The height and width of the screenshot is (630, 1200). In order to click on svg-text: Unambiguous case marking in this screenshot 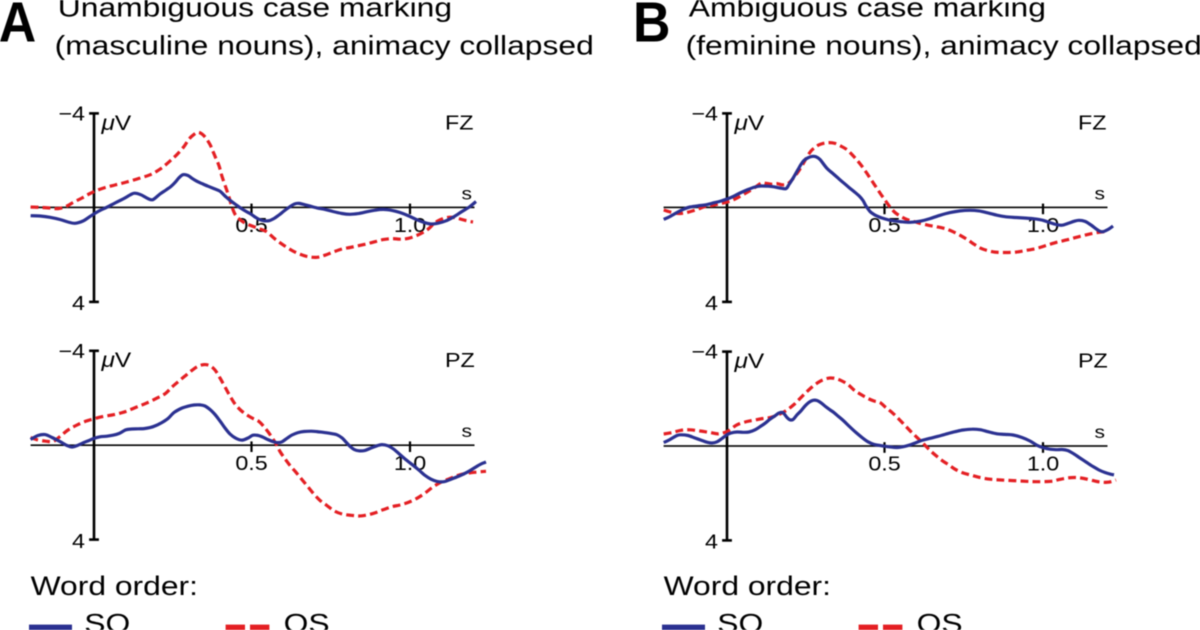, I will do `click(255, 11)`.